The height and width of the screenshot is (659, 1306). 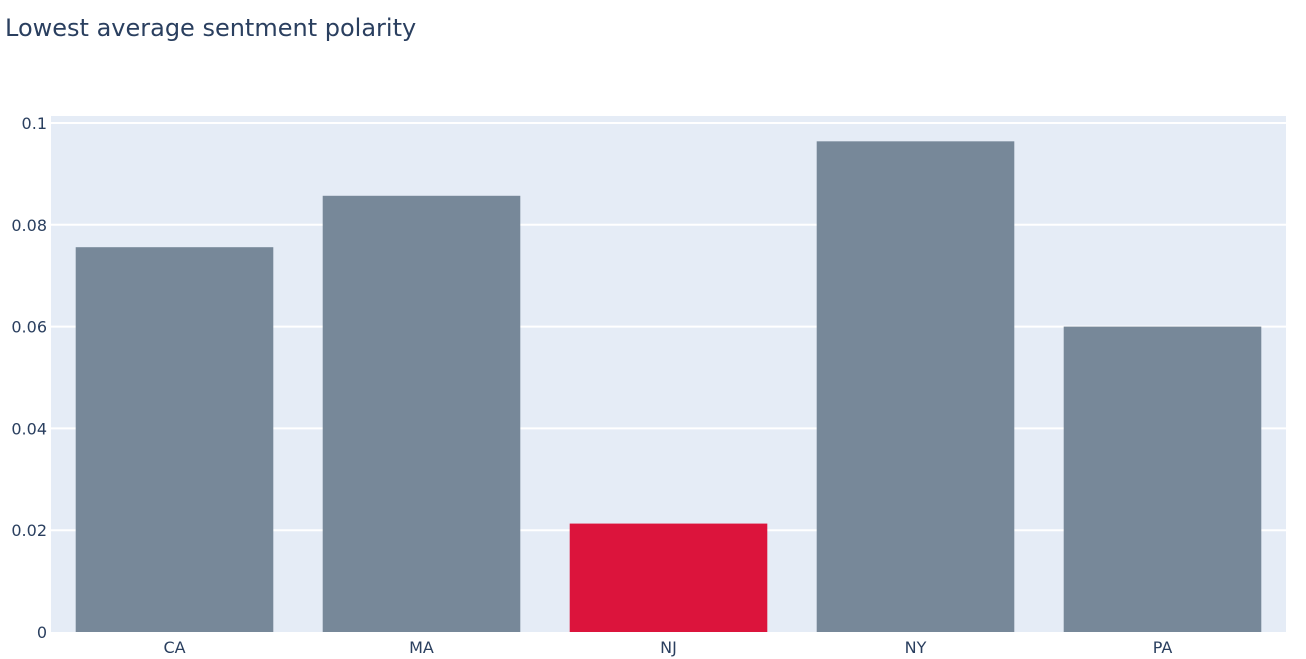 I want to click on bar-ma, so click(x=421, y=414).